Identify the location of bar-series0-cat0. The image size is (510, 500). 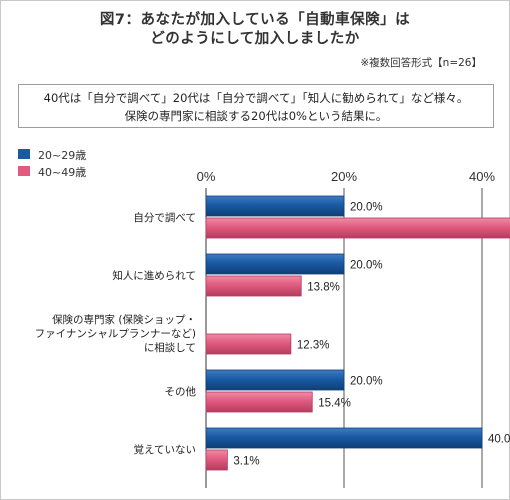
(275, 206).